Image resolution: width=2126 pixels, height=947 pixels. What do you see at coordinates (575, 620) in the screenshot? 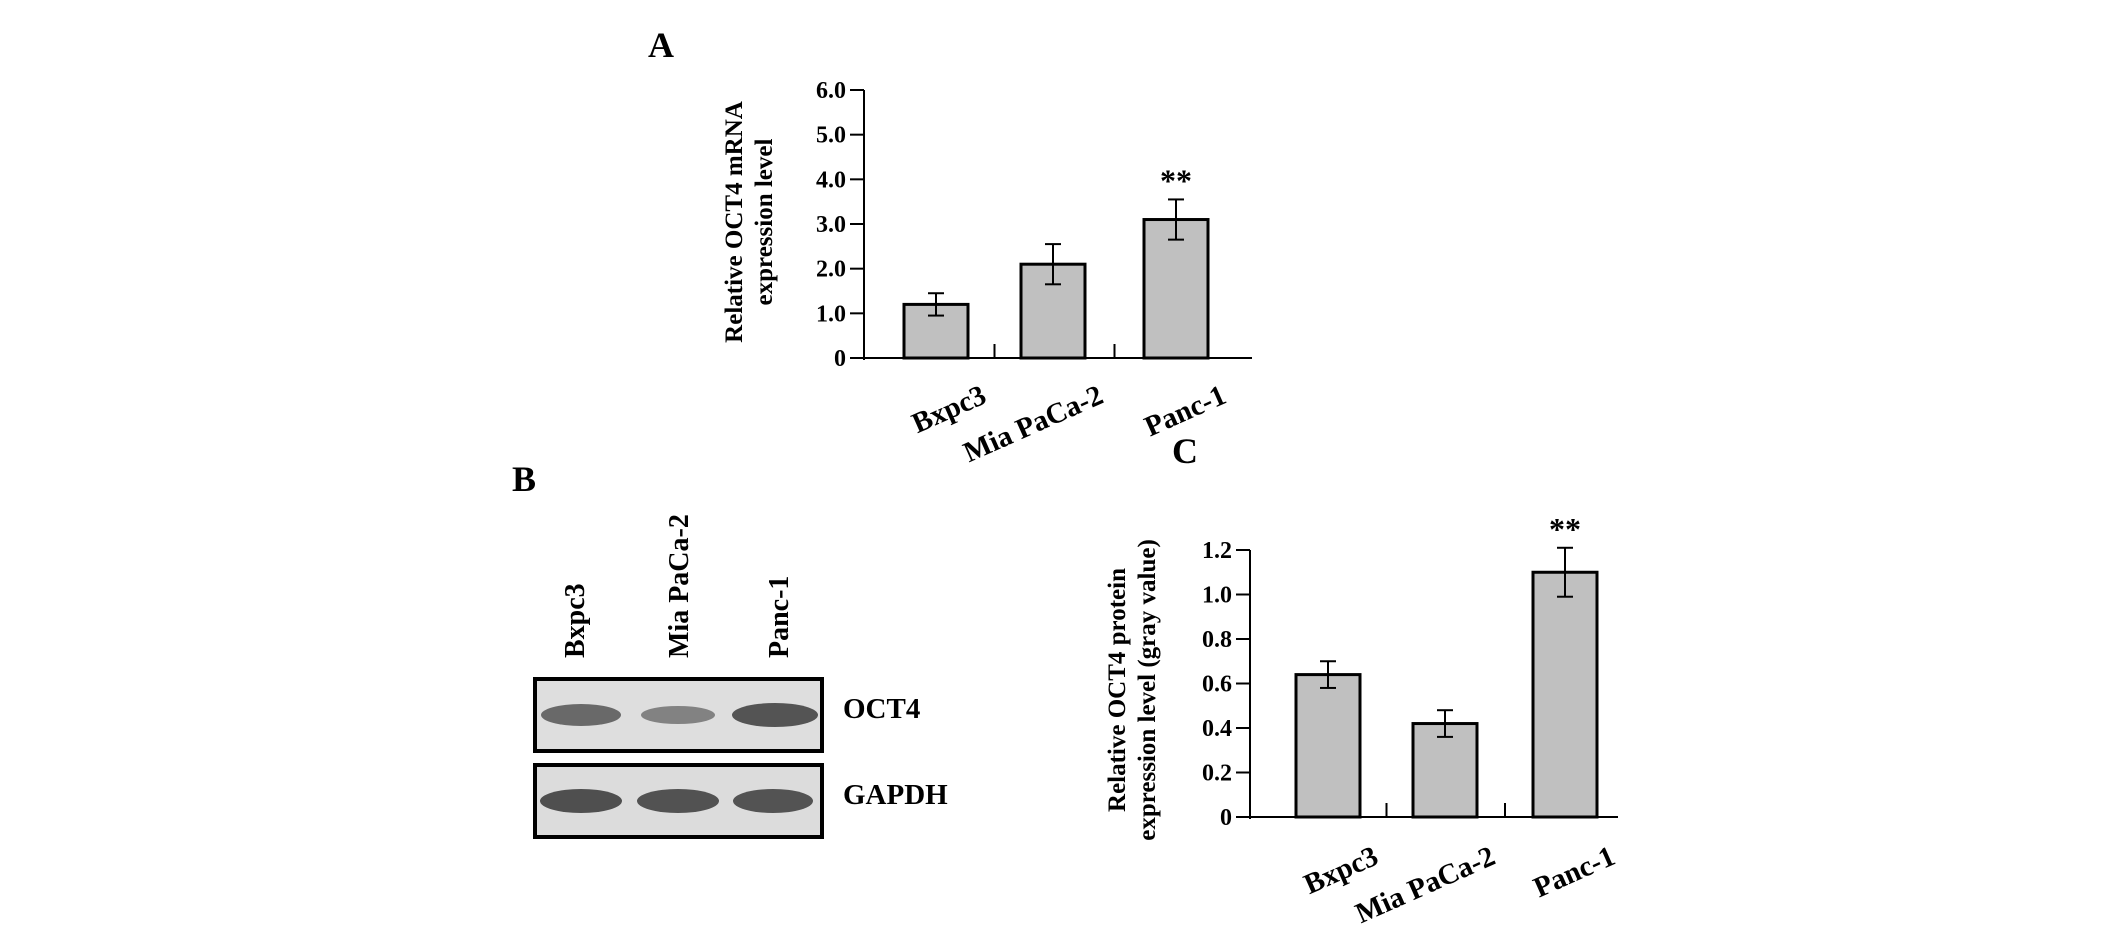
I see `blot-lane-label: Bxpc3` at bounding box center [575, 620].